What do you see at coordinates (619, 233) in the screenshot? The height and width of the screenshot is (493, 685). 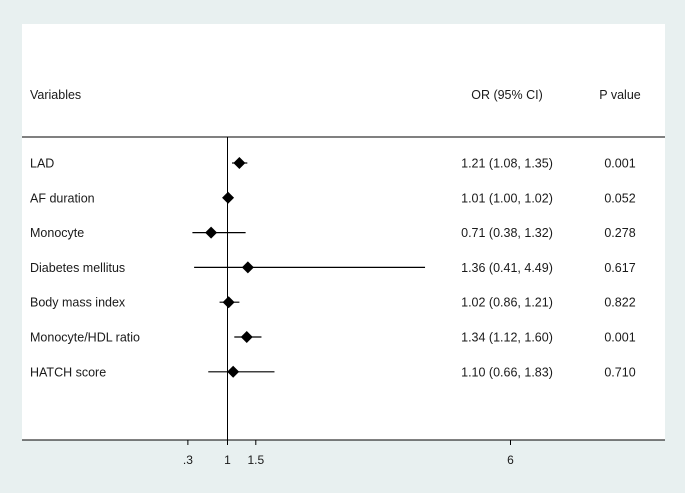 I see `row-p-value-text: 0.278` at bounding box center [619, 233].